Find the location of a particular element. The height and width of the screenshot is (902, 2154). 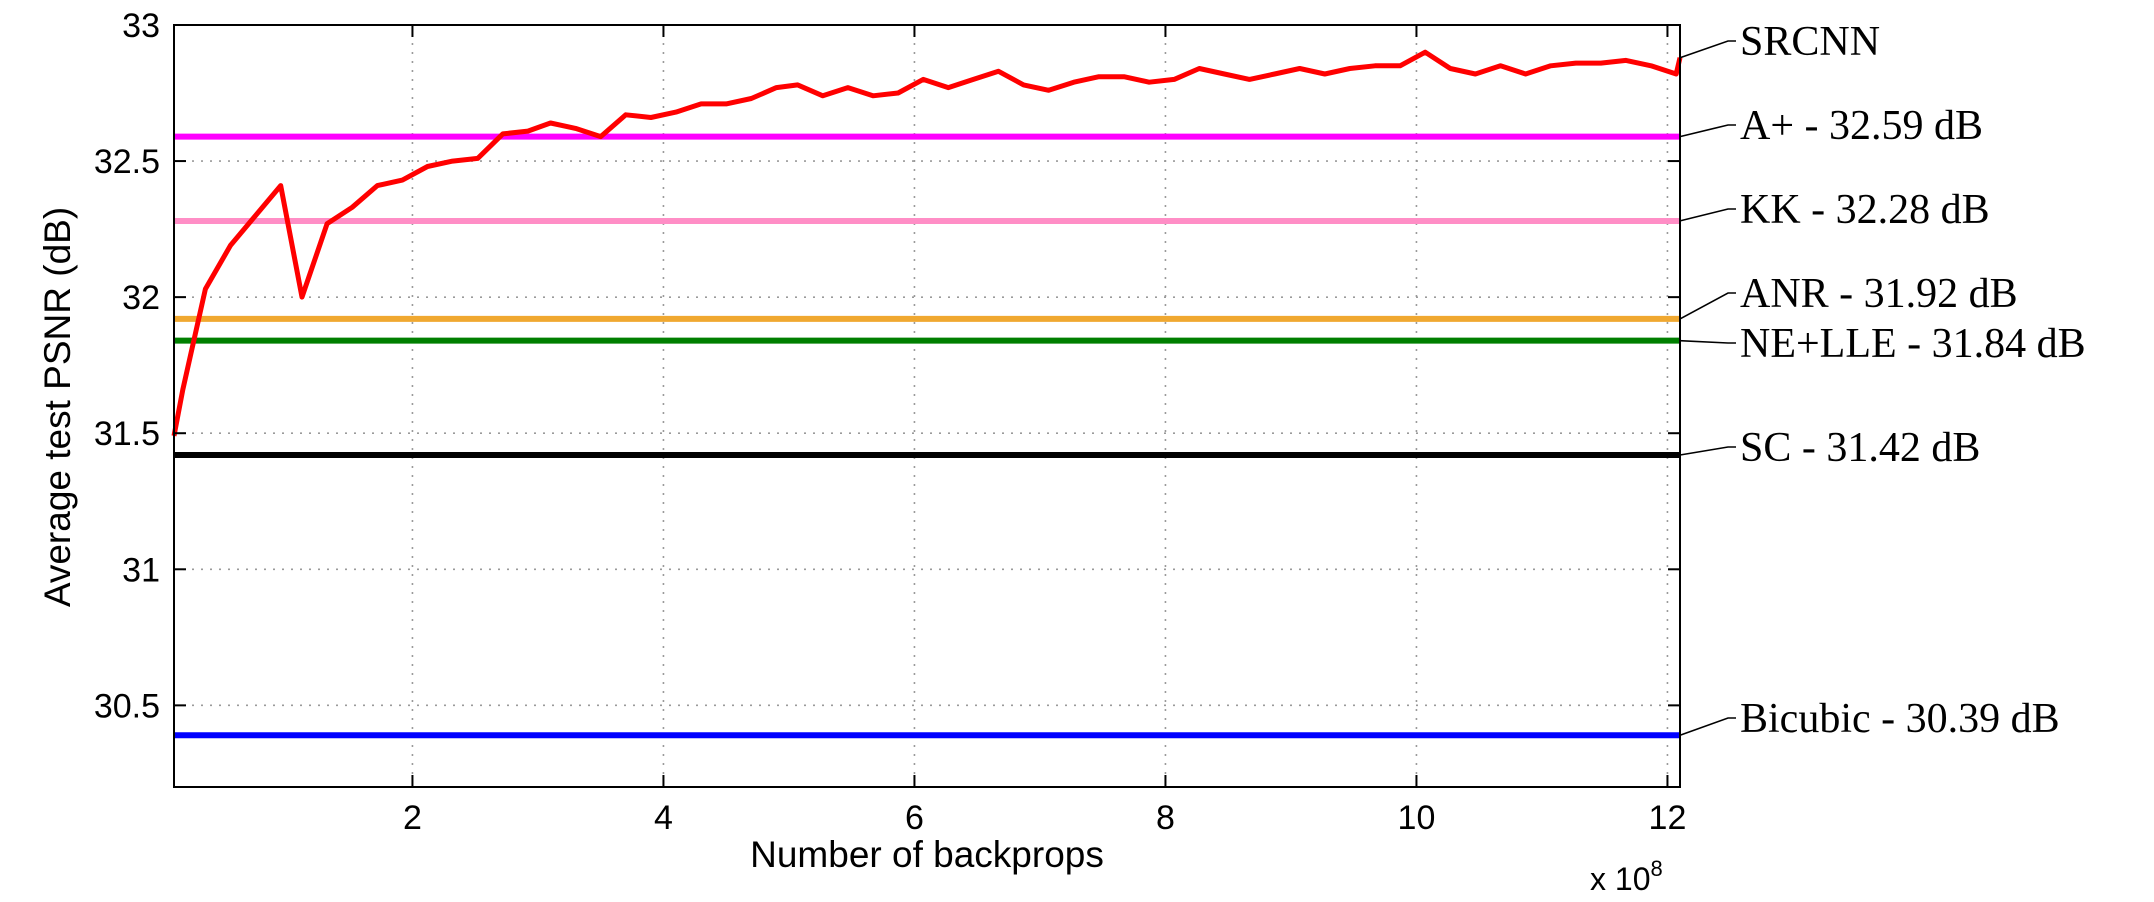

y-tick-label: 33 is located at coordinates (141, 26).